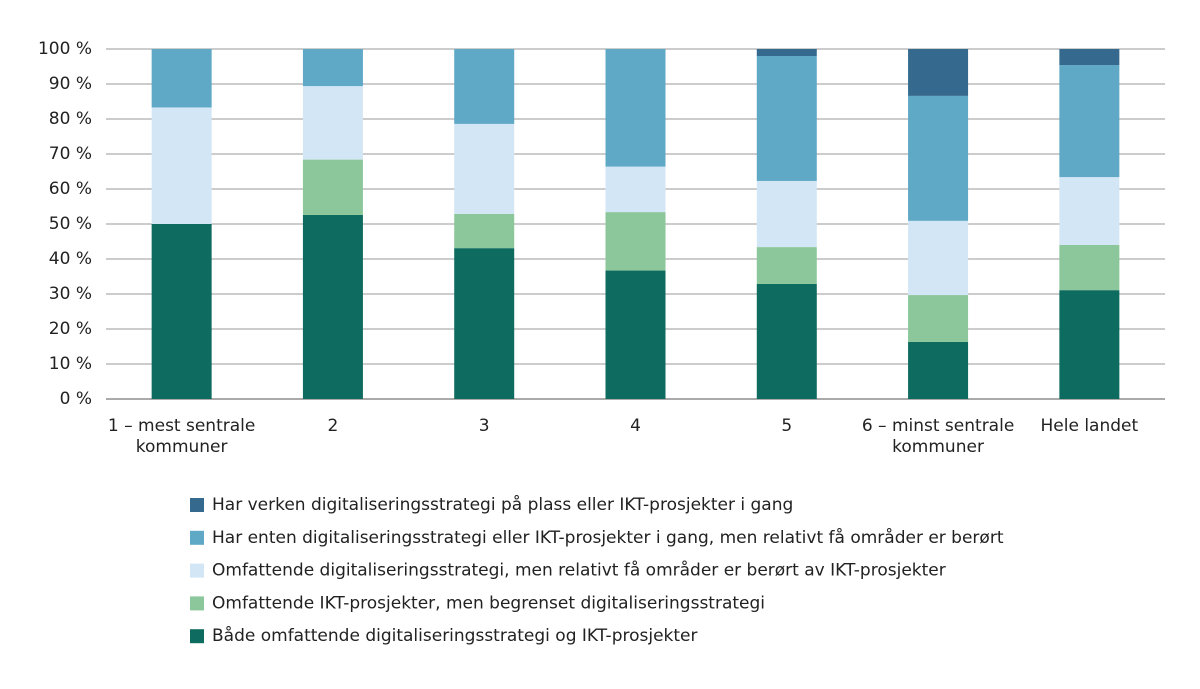 The width and height of the screenshot is (1200, 689). I want to click on y-tick-label: 60 %, so click(70, 189).